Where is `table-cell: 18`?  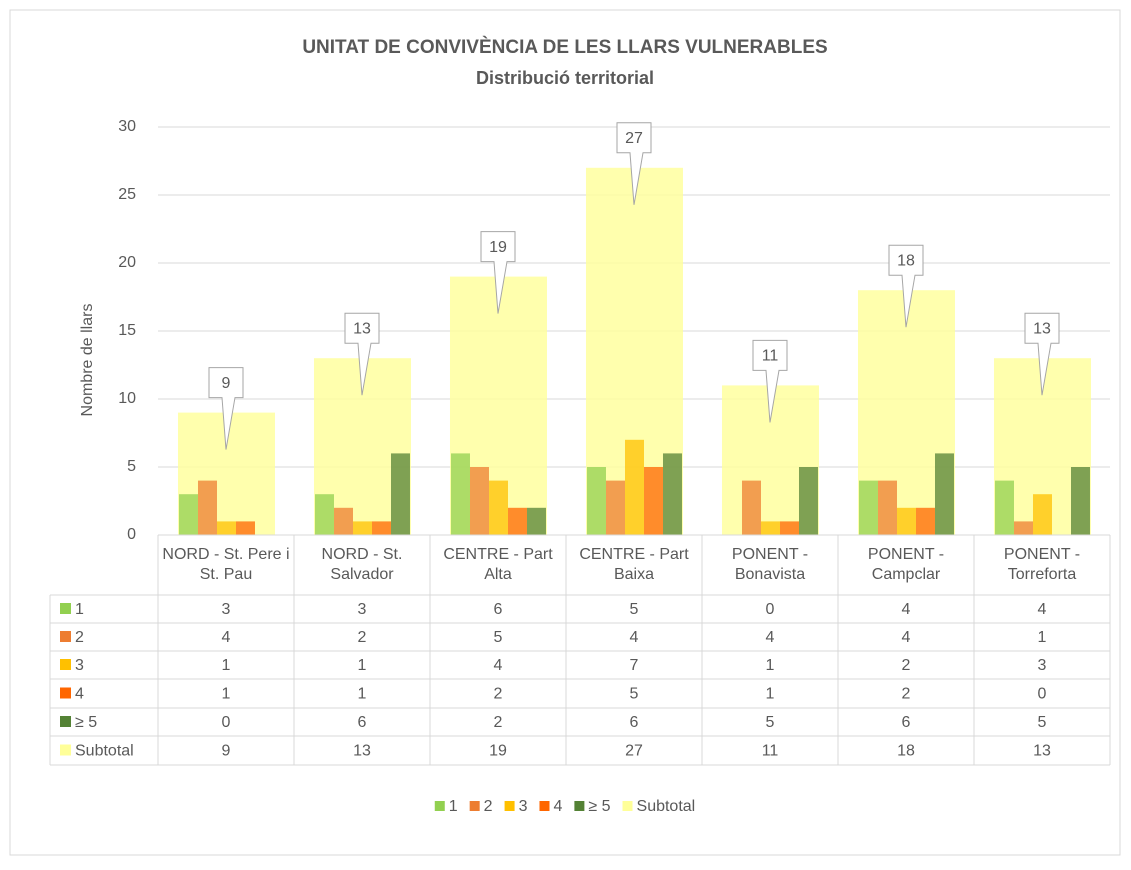 table-cell: 18 is located at coordinates (906, 751).